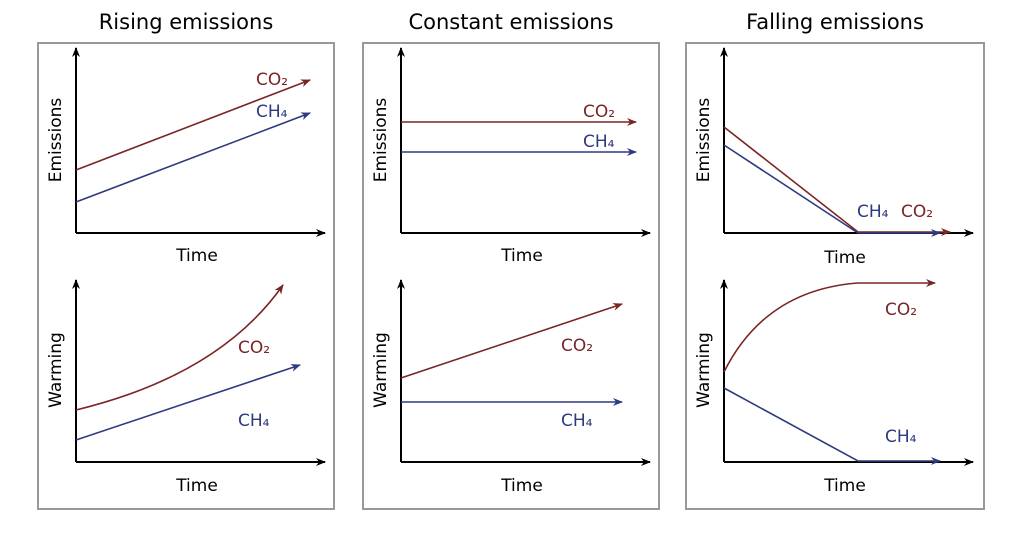  What do you see at coordinates (510, 22) in the screenshot?
I see `panel-title: Constant emissions` at bounding box center [510, 22].